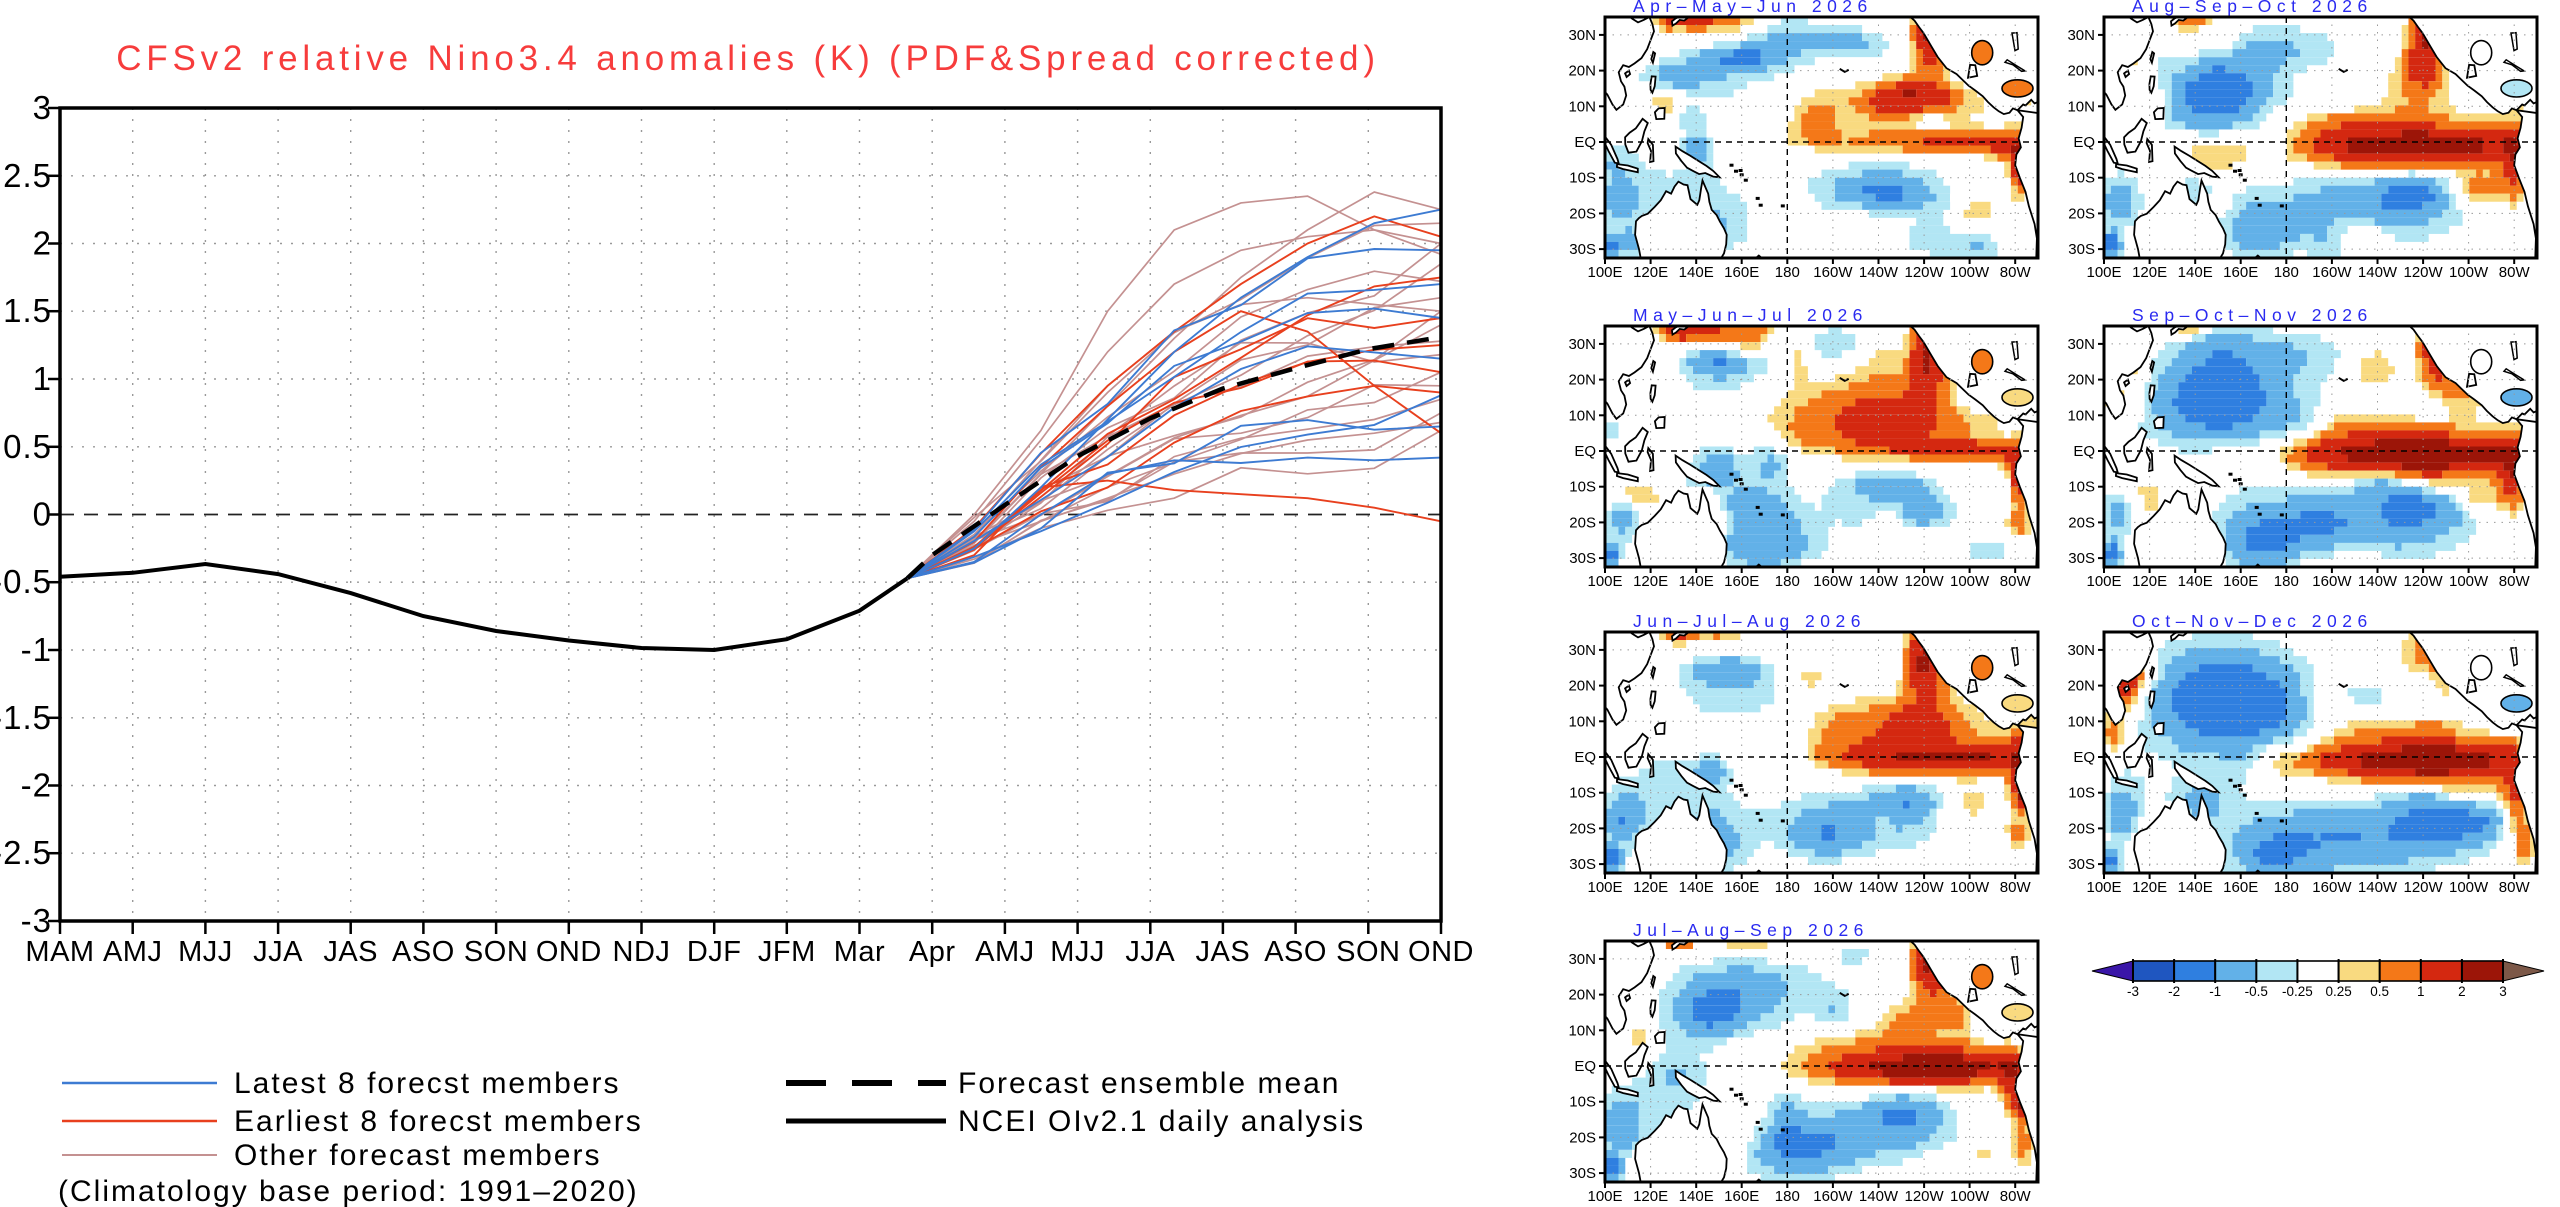 Image resolution: width=2560 pixels, height=1207 pixels. What do you see at coordinates (2252, 8) in the screenshot?
I see `svg-text: Aug–Sep–Oct 2026` at bounding box center [2252, 8].